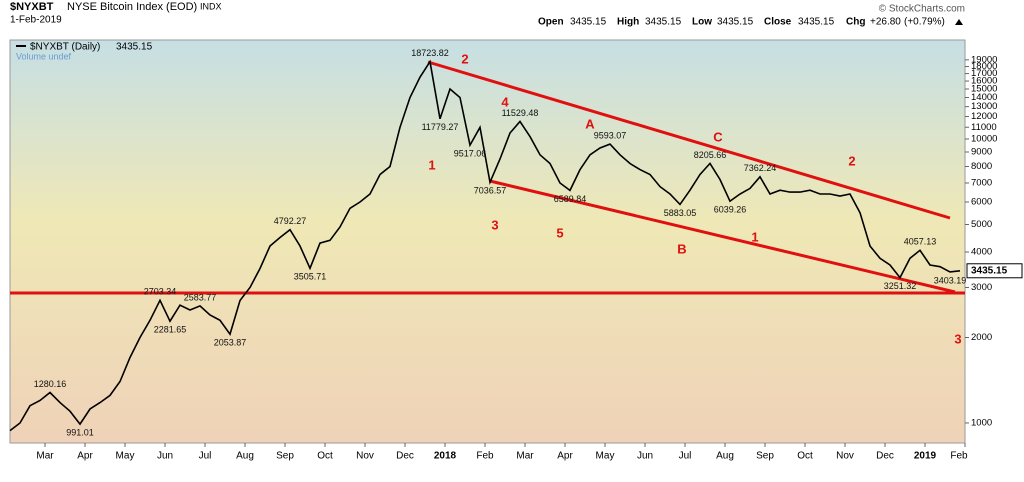  What do you see at coordinates (44, 56) in the screenshot?
I see `volume-legend: Volume undef` at bounding box center [44, 56].